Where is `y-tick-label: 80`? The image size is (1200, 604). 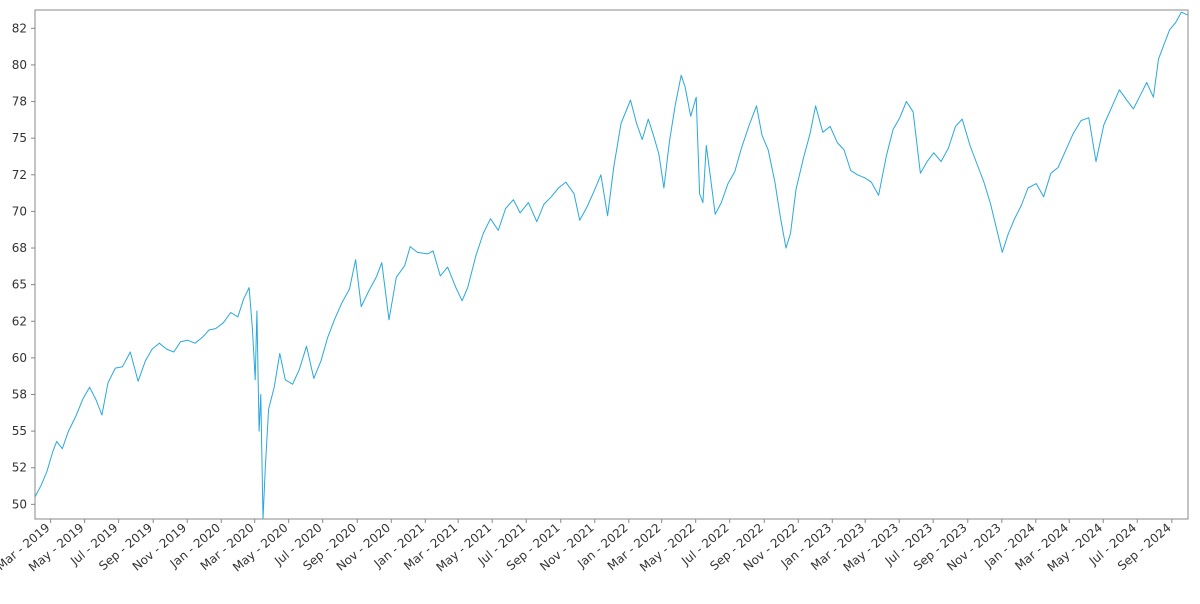
y-tick-label: 80 is located at coordinates (19, 65).